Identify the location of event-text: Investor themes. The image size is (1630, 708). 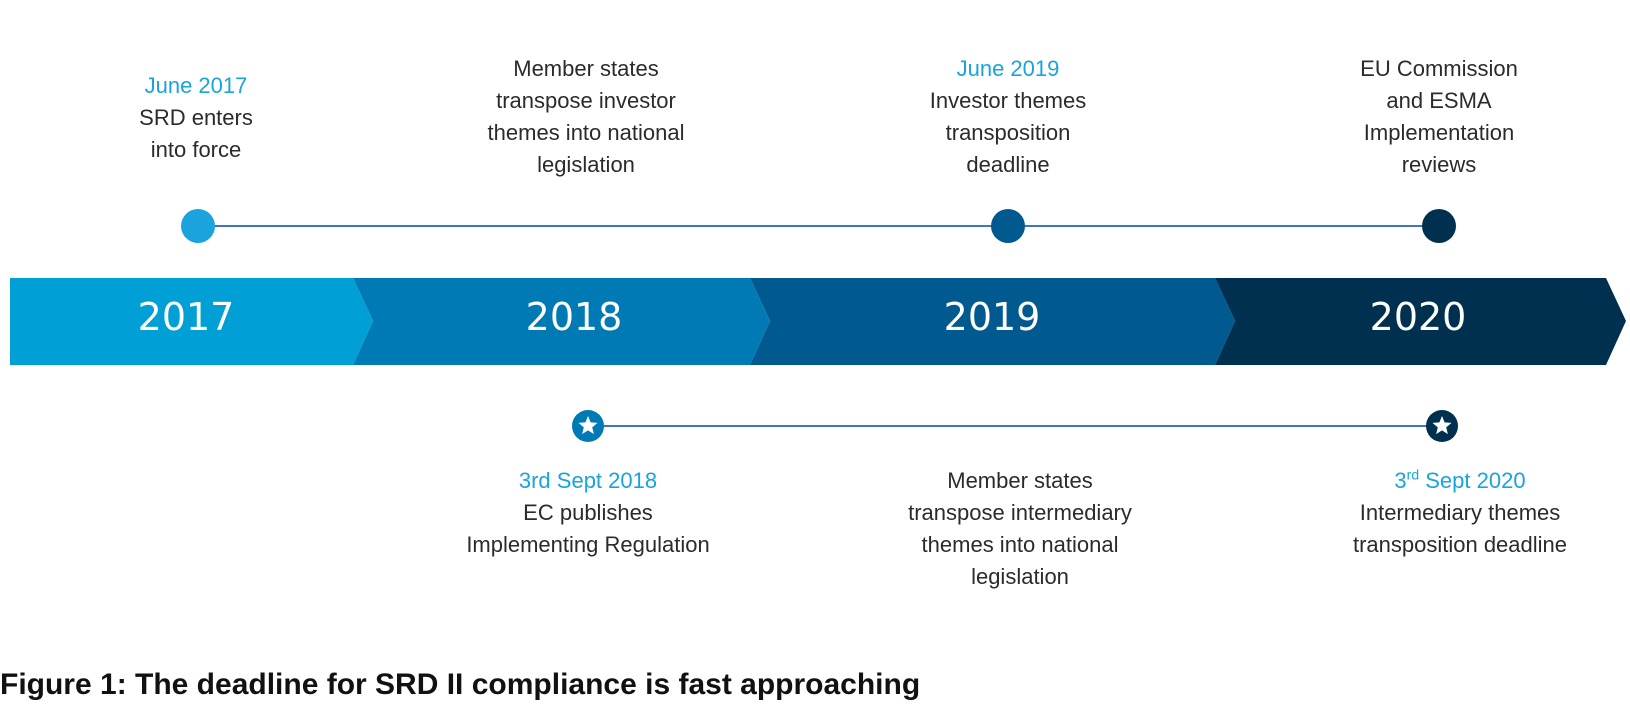
(1008, 100).